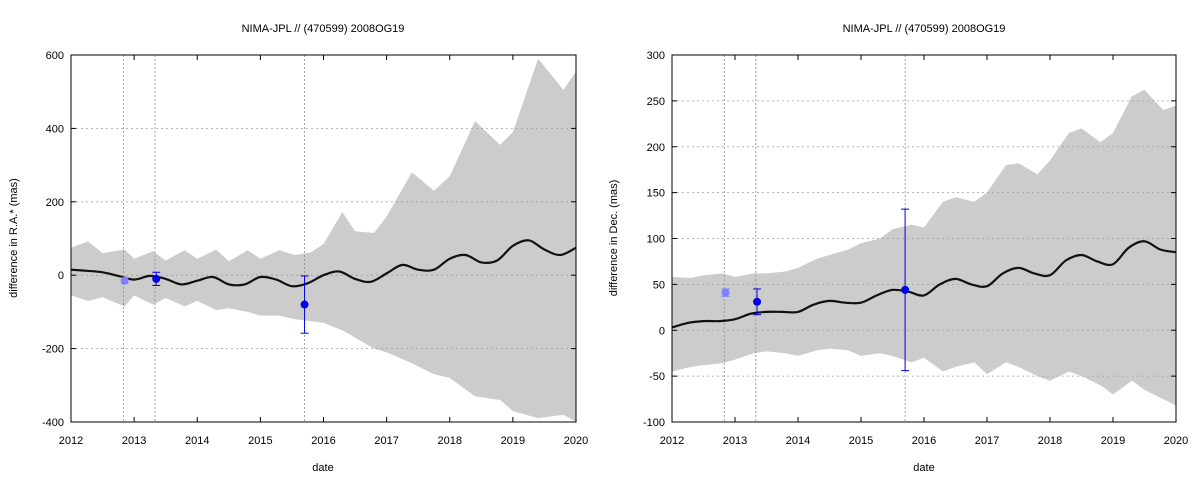  What do you see at coordinates (53, 350) in the screenshot?
I see `y-tick-label: -200` at bounding box center [53, 350].